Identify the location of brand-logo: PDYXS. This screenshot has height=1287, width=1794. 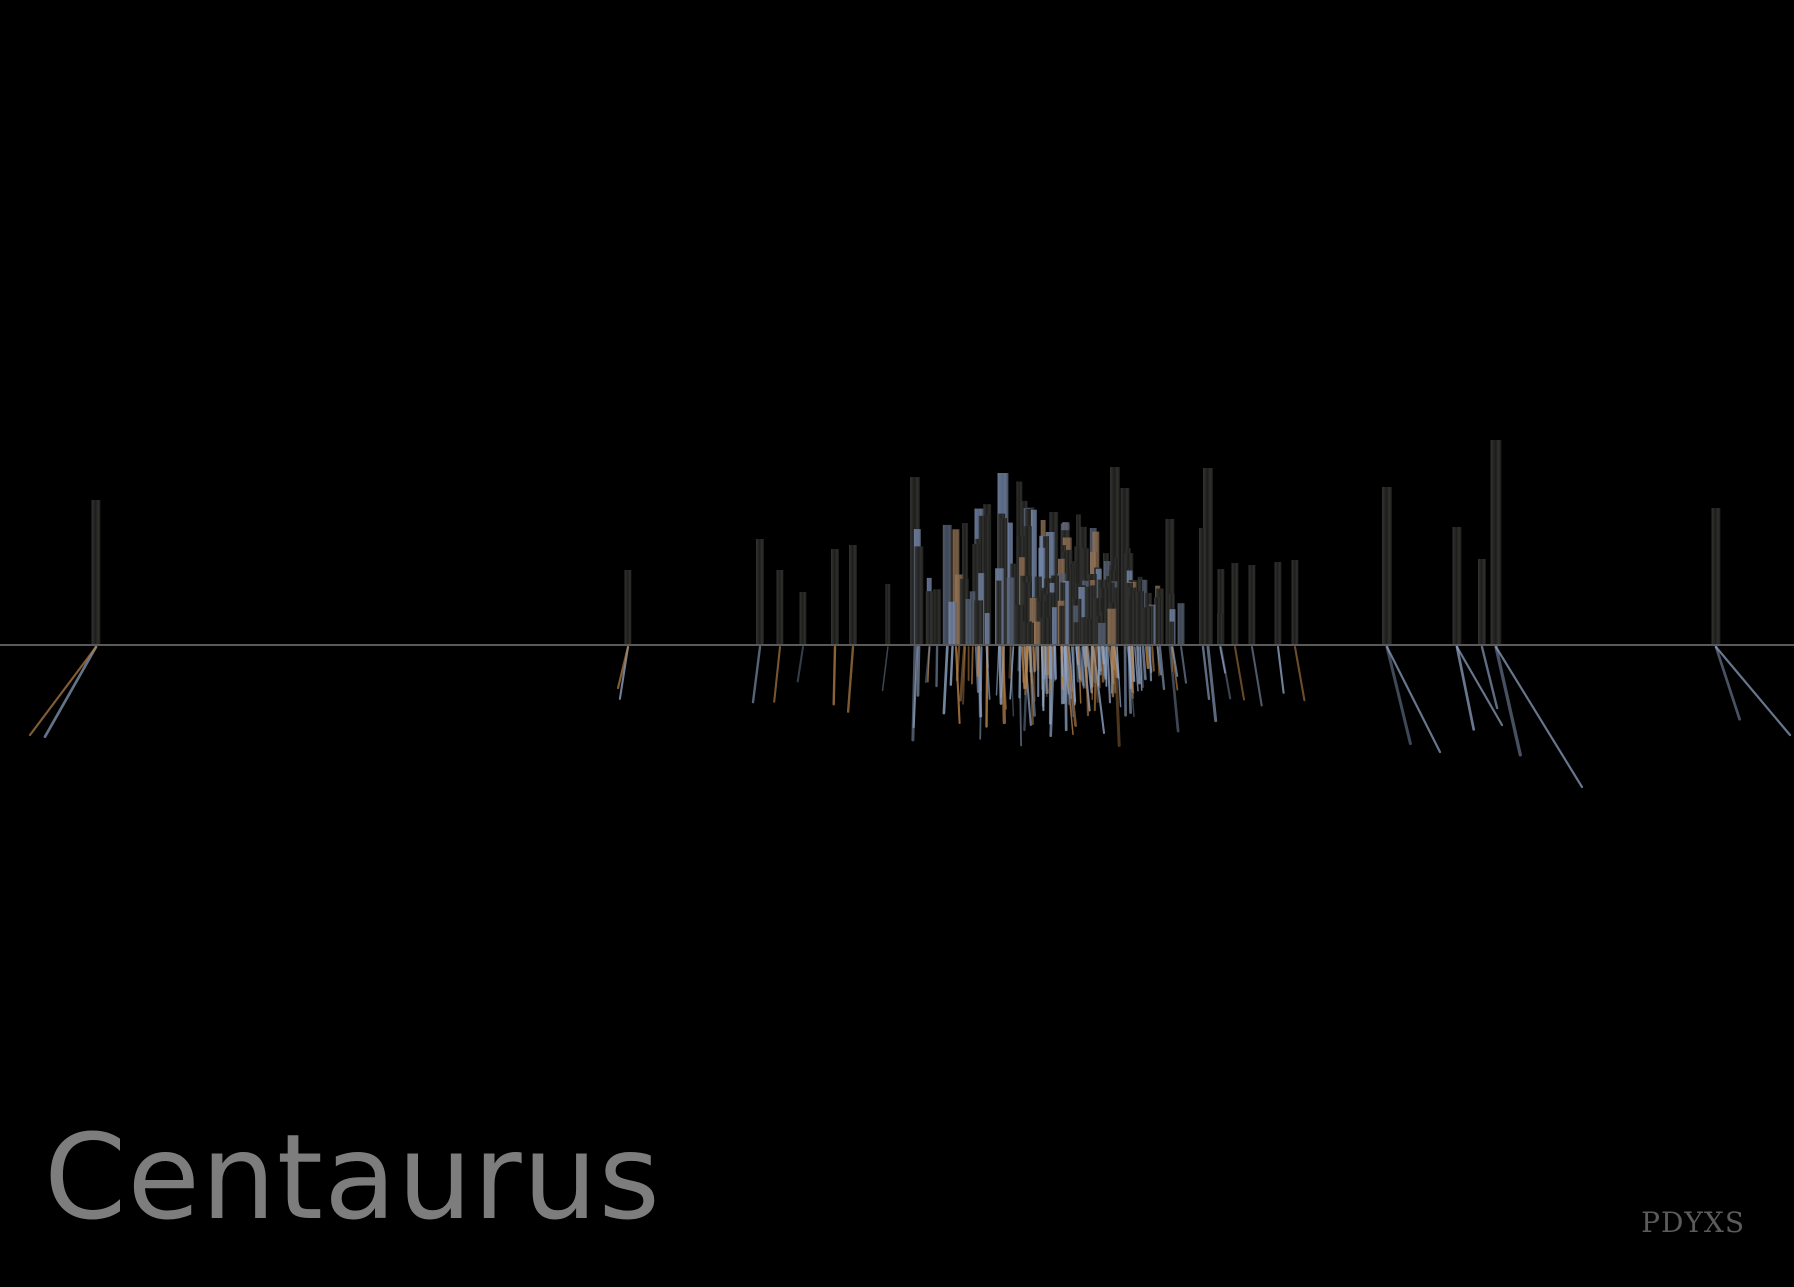
(1693, 1222).